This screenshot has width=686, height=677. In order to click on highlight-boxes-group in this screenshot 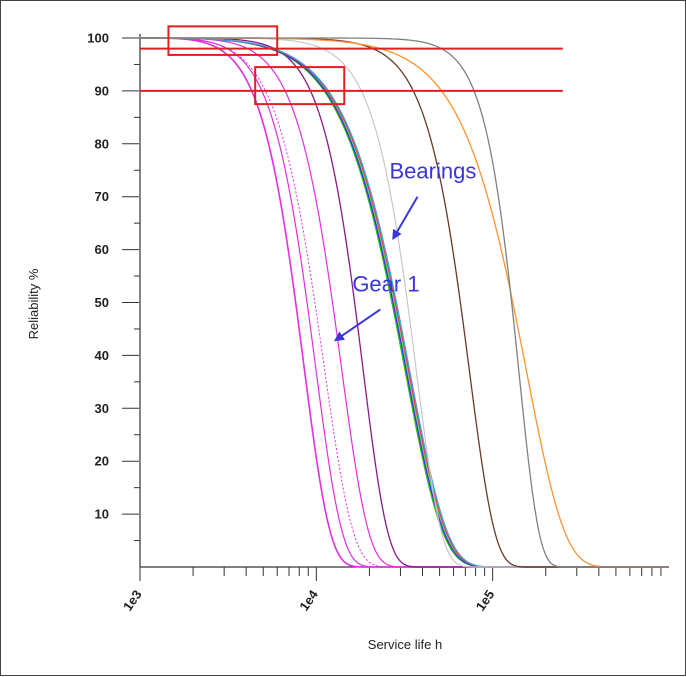, I will do `click(256, 65)`.